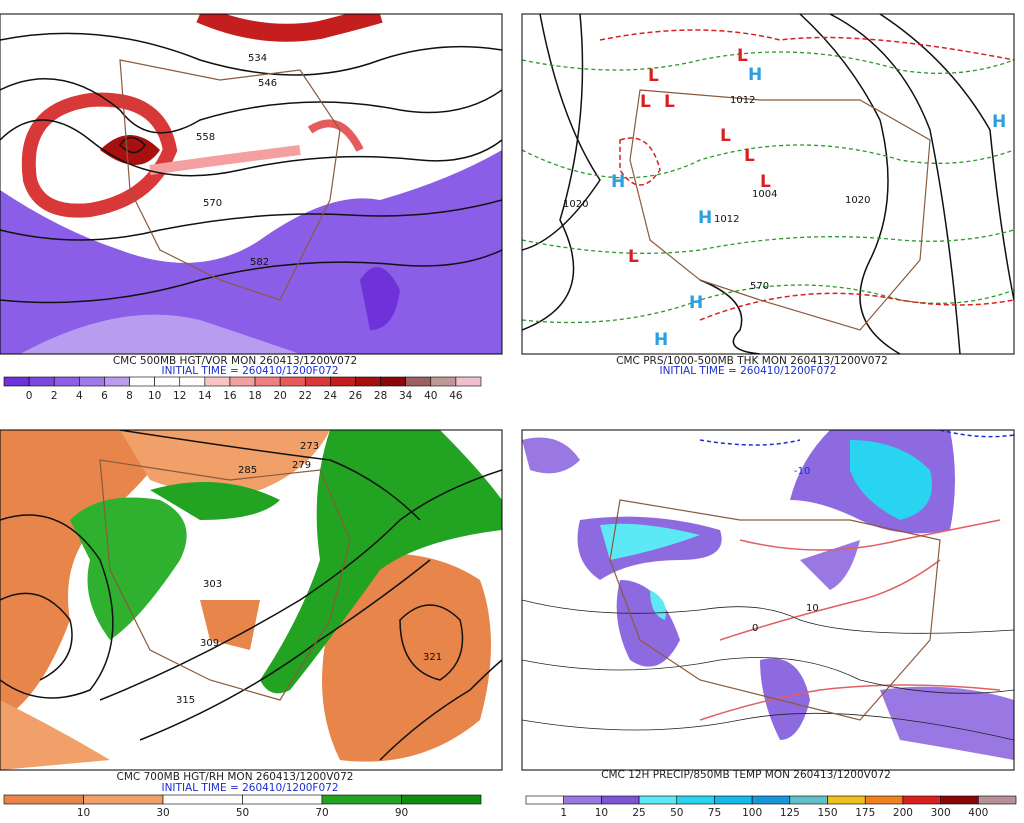 The image size is (1024, 823). I want to click on colorbar-label: 300, so click(941, 813).